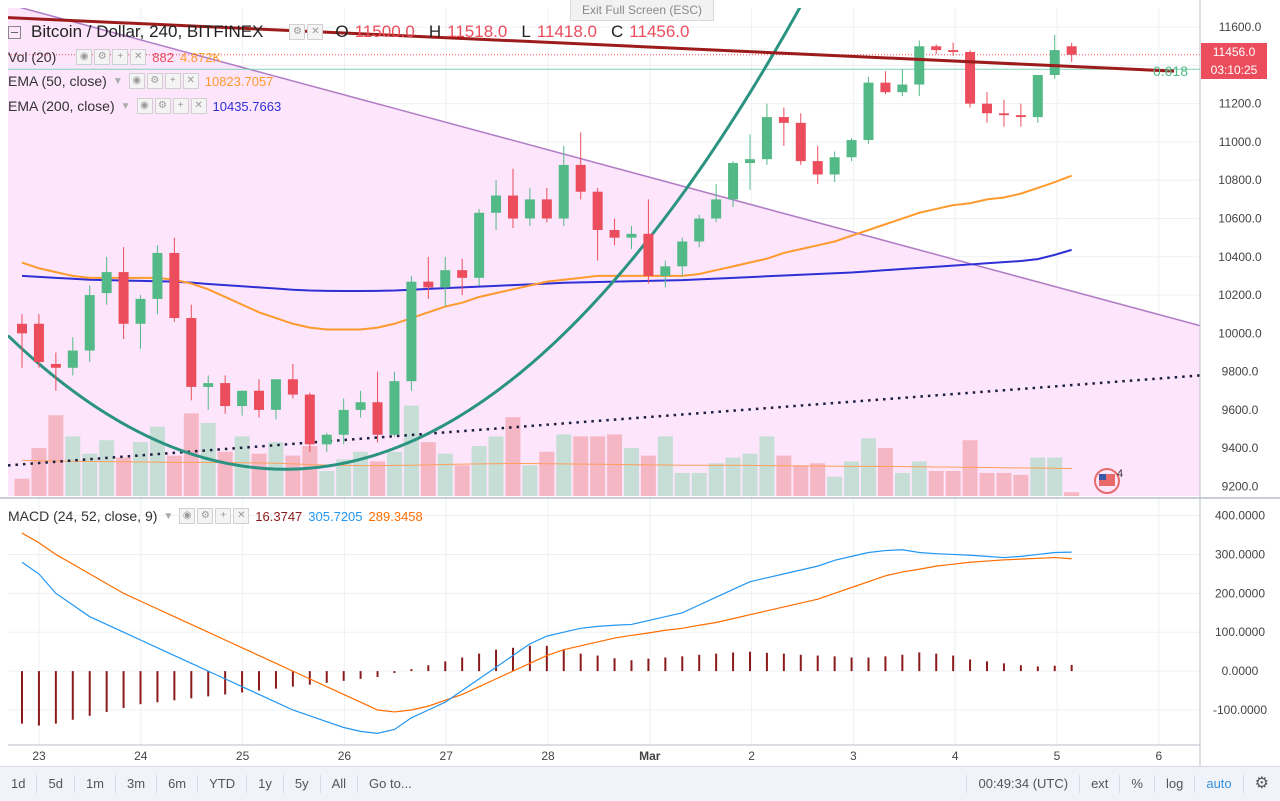  Describe the element at coordinates (477, 31) in the screenshot. I see `high-value: 11518.0` at that location.